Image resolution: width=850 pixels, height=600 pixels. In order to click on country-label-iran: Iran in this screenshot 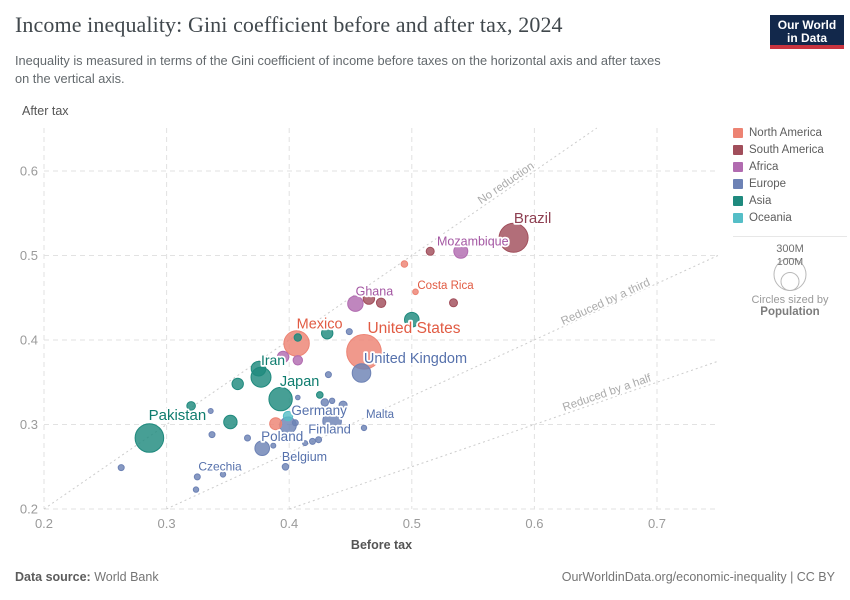, I will do `click(273, 360)`.